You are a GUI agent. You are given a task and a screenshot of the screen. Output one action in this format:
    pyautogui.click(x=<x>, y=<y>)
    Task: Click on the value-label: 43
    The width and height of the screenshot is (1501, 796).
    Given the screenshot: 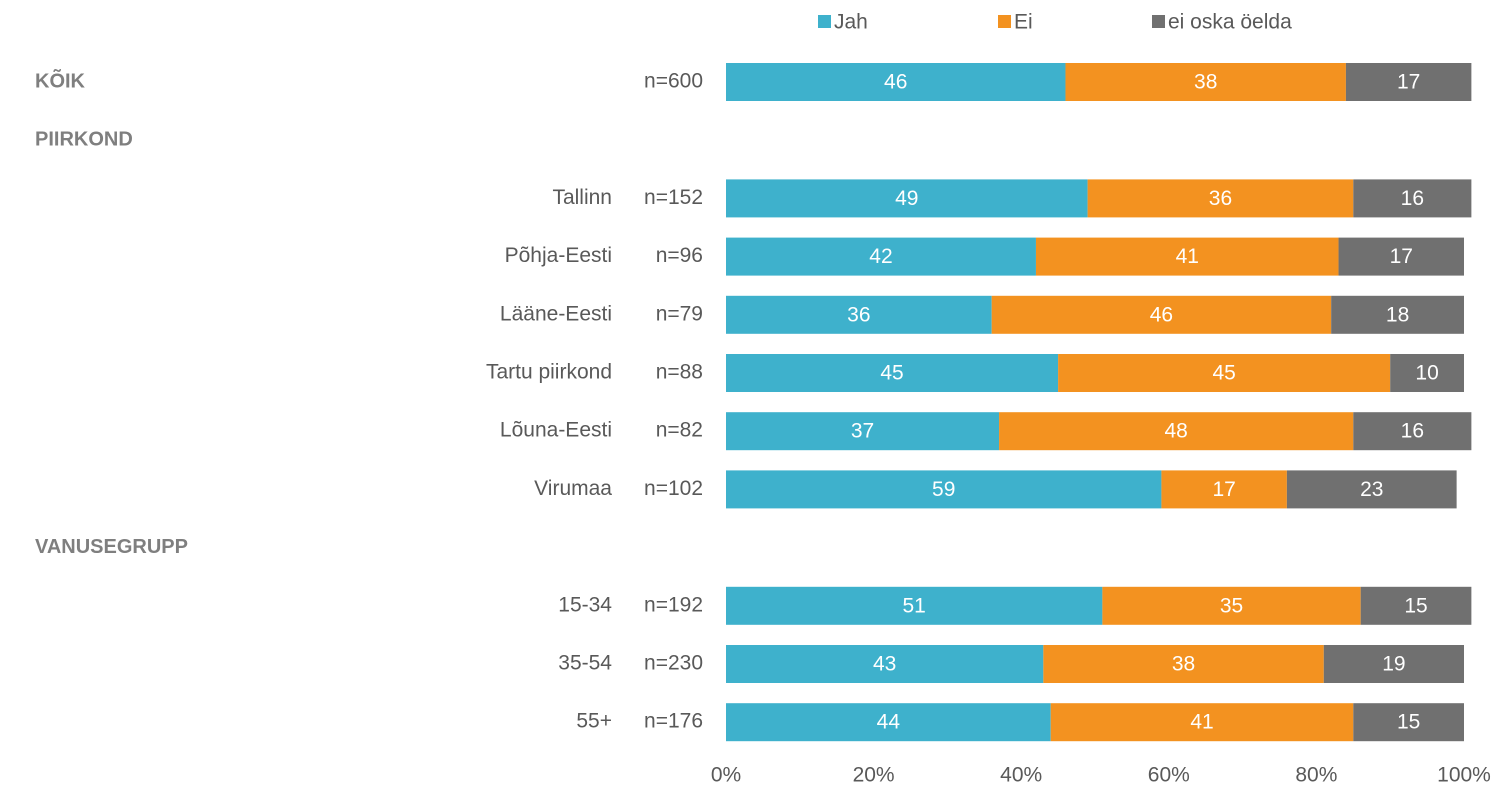 What is the action you would take?
    pyautogui.click(x=884, y=664)
    